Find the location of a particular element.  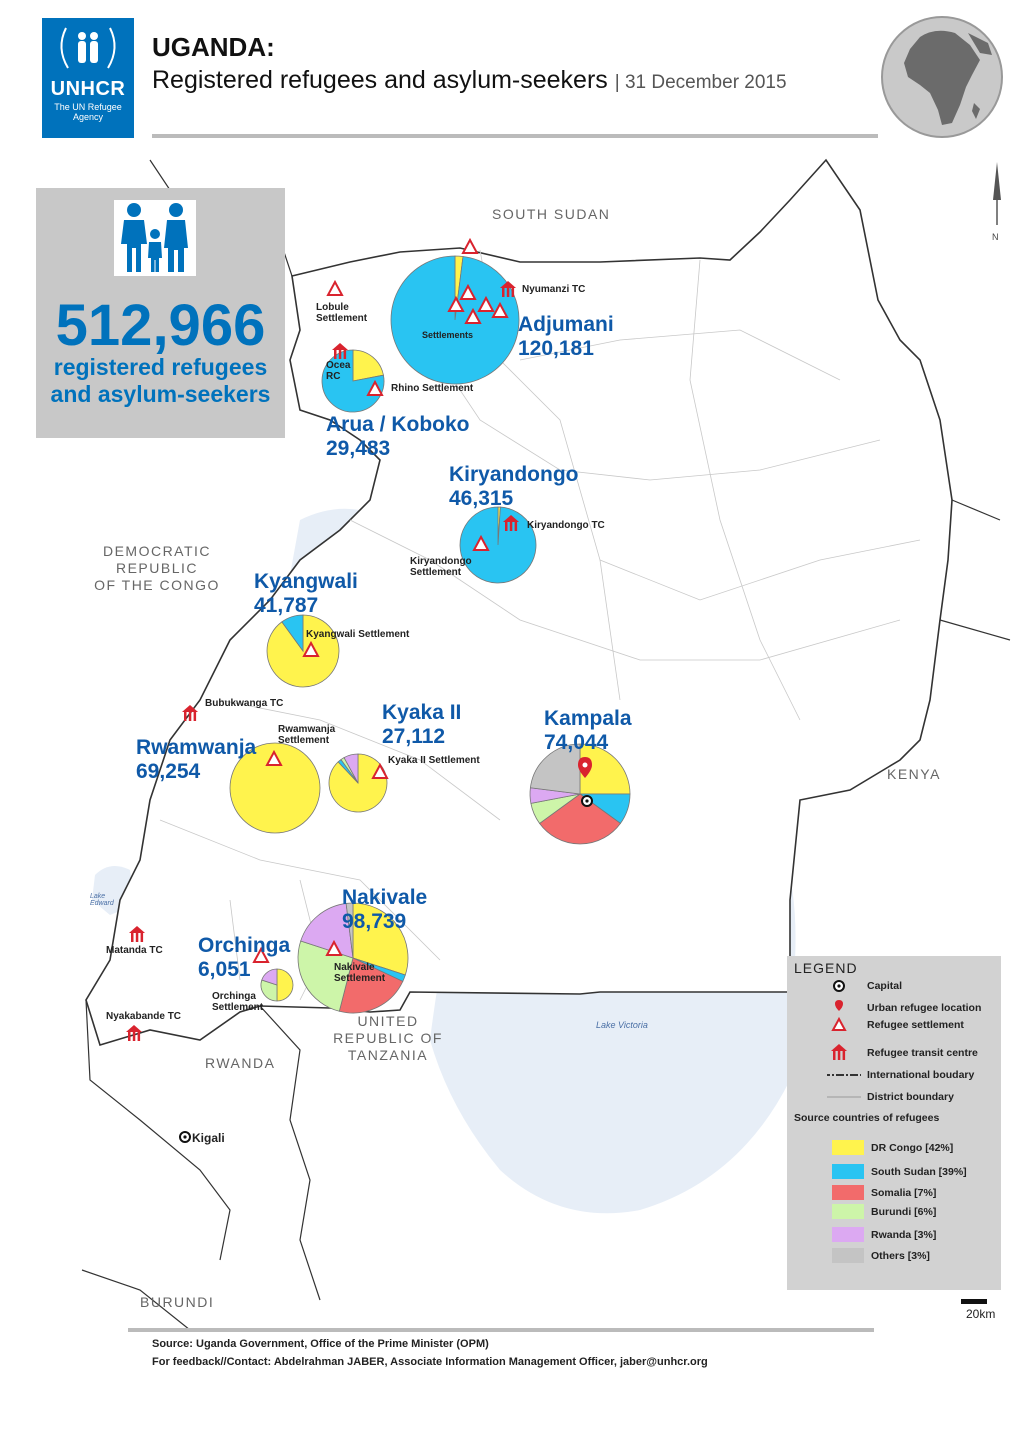

country-label-tanzania: UNITED REPUBLIC OF TANZANIA is located at coordinates (388, 1038).